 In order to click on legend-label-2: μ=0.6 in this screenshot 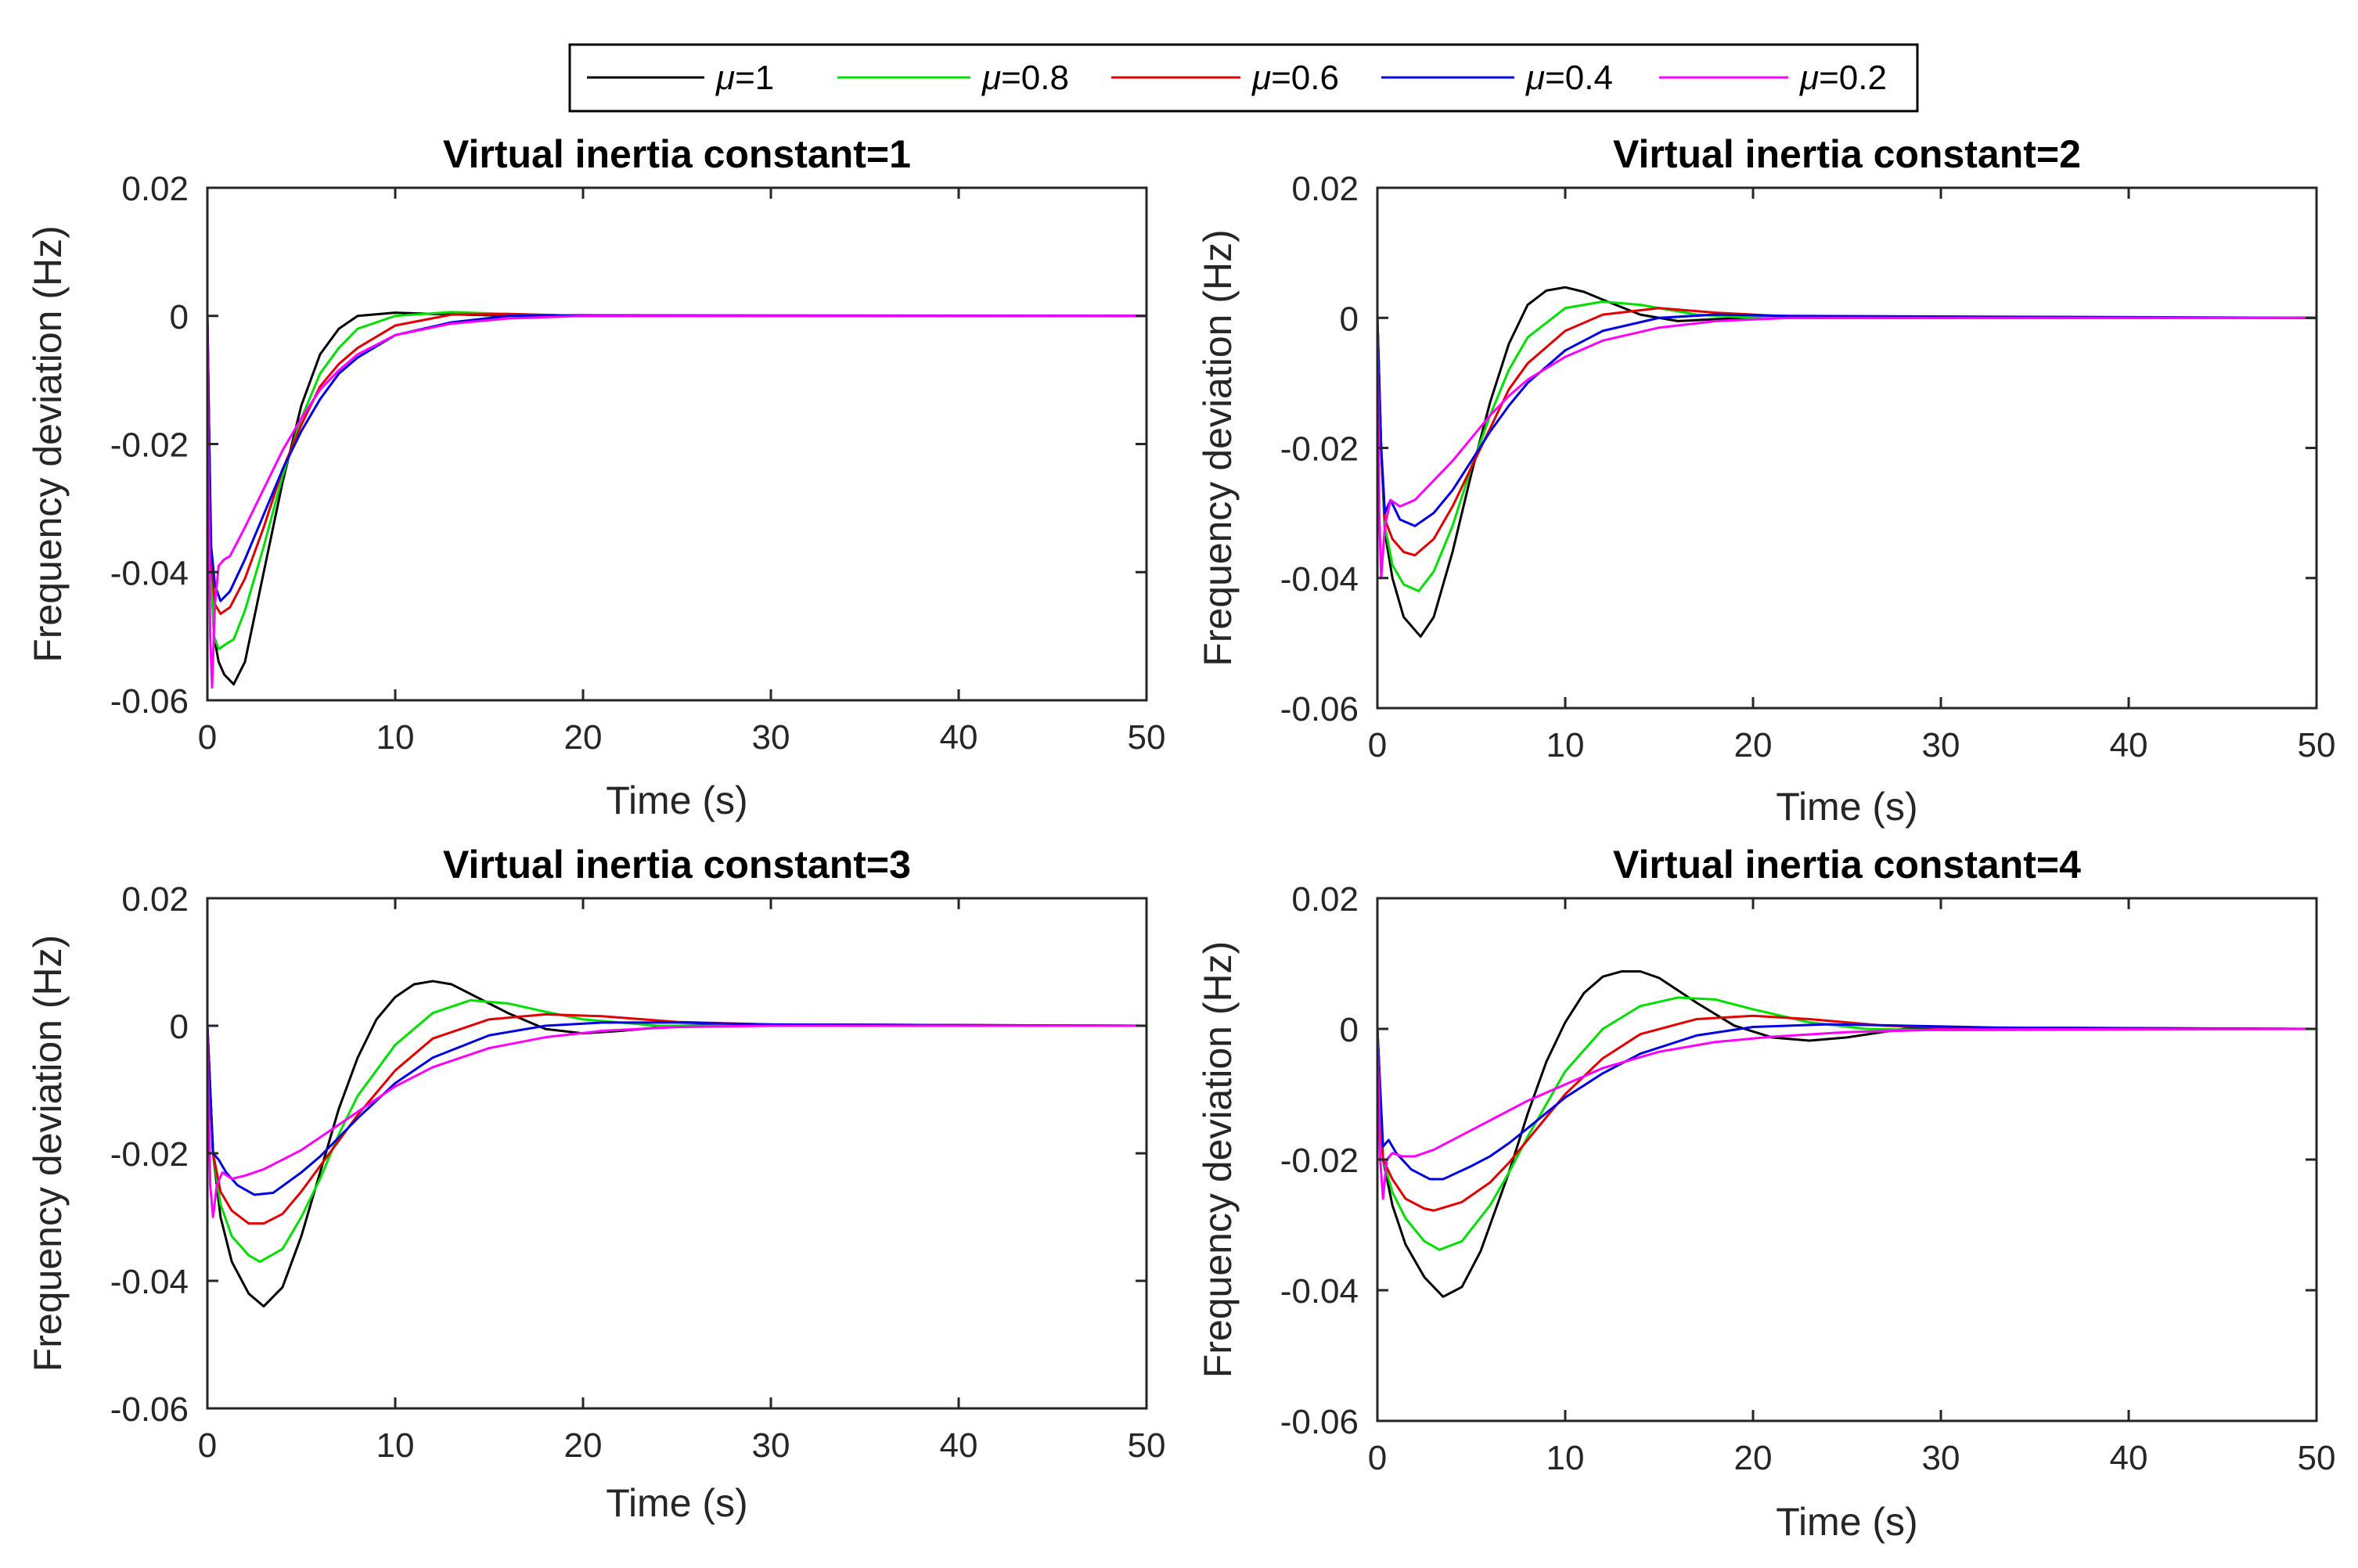, I will do `click(1295, 78)`.